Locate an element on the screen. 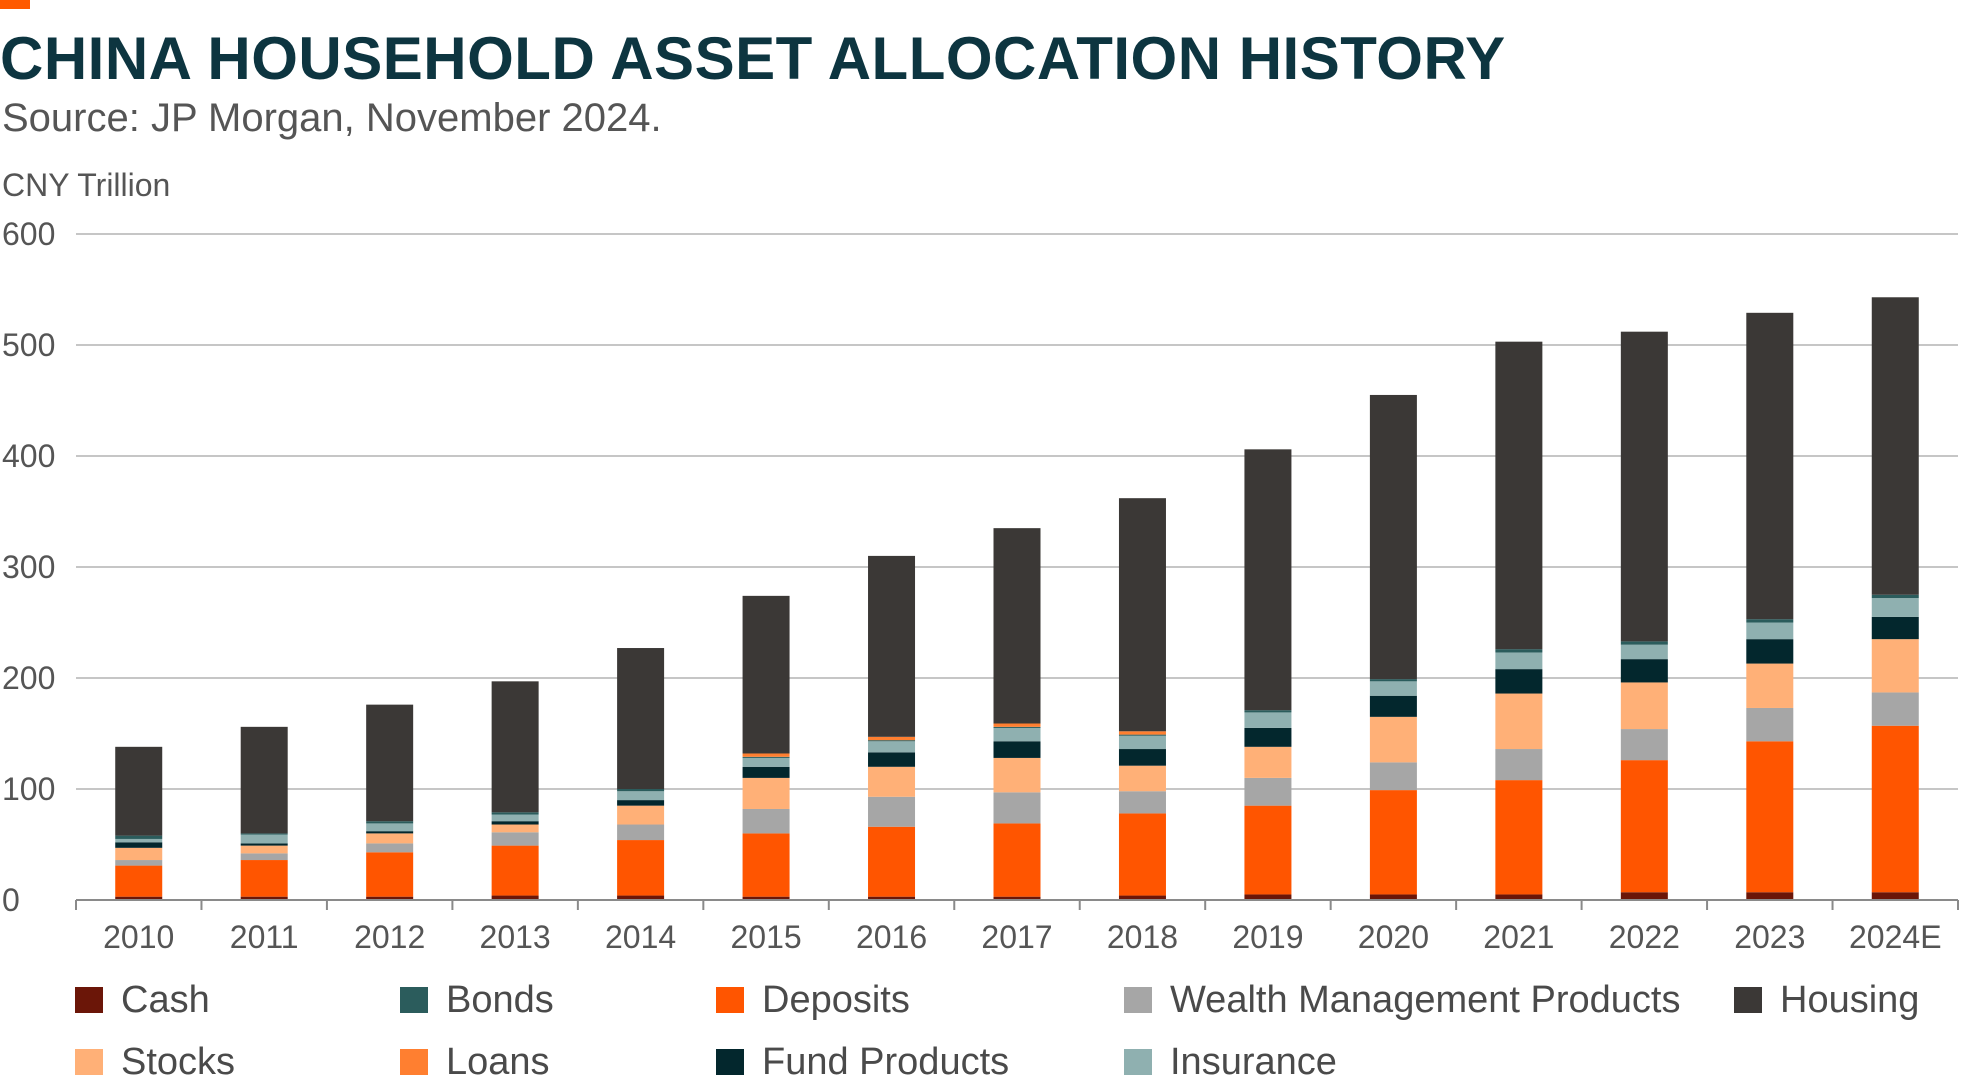 This screenshot has width=1964, height=1086. legend-item: Insurance is located at coordinates (1230, 1062).